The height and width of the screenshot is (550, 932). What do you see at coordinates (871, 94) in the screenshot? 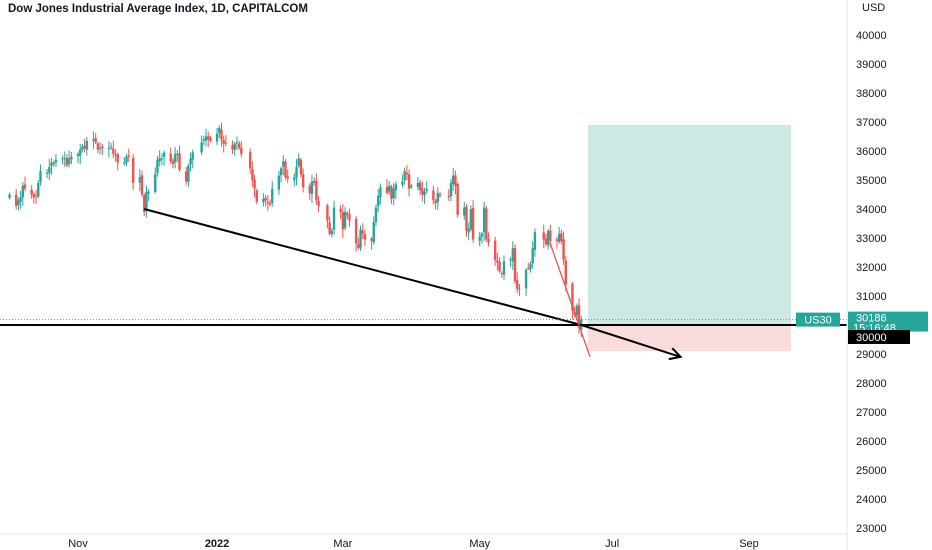
I see `price-tick-label: 38000` at bounding box center [871, 94].